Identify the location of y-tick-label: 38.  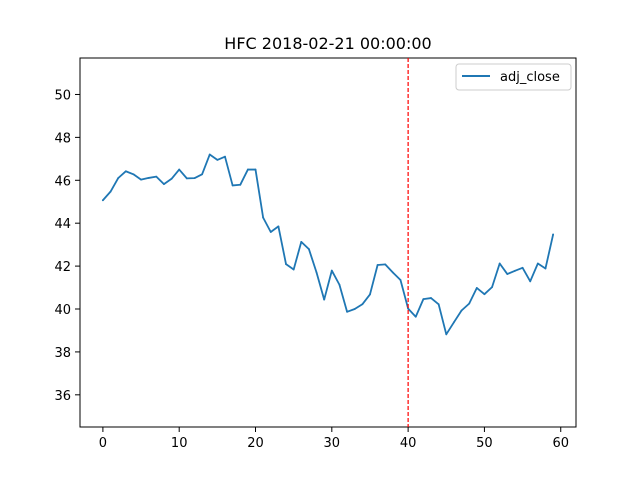
(62, 353).